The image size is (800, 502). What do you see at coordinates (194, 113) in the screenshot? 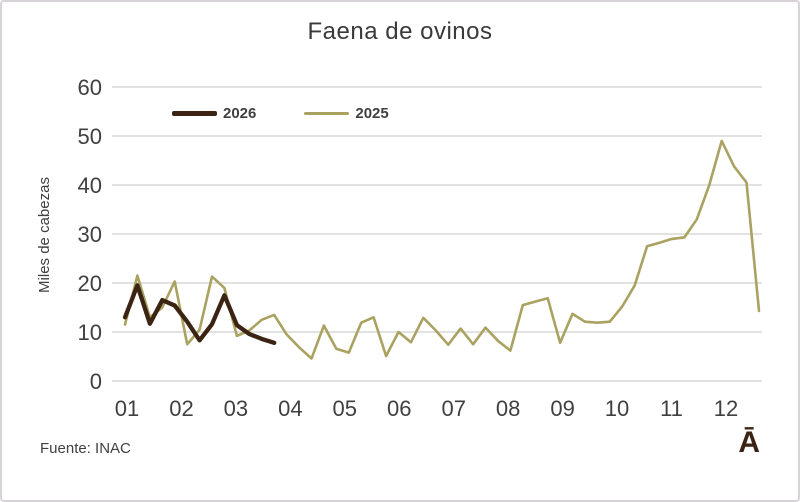
I see `legend-swatch-2026` at bounding box center [194, 113].